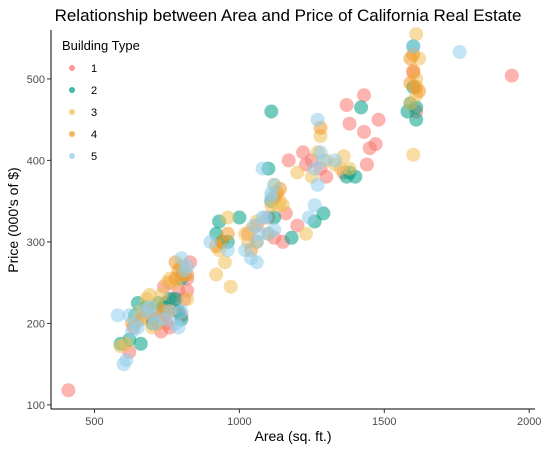 The width and height of the screenshot is (543, 451). I want to click on legend-label: 4, so click(94, 135).